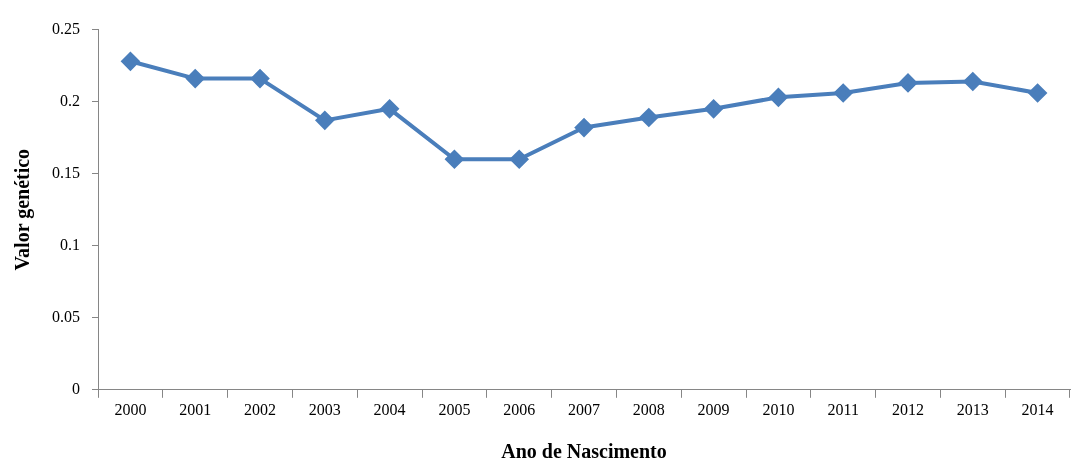 Image resolution: width=1089 pixels, height=469 pixels. What do you see at coordinates (584, 451) in the screenshot?
I see `x-axis-title: Ano de Nascimento` at bounding box center [584, 451].